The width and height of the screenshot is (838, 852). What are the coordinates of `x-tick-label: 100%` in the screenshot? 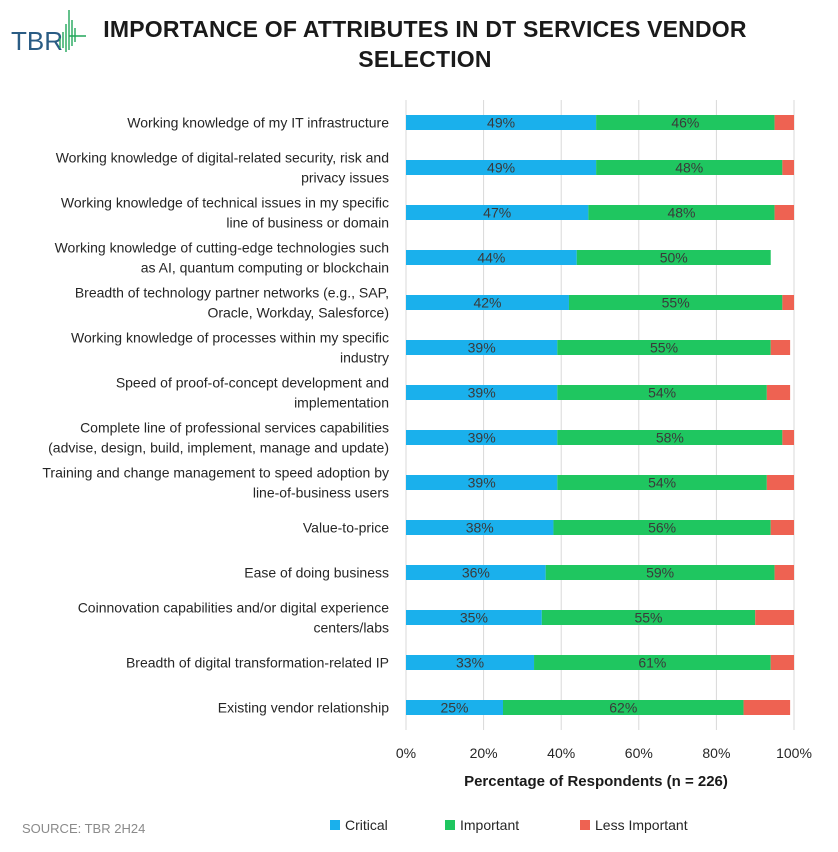 It's located at (794, 753).